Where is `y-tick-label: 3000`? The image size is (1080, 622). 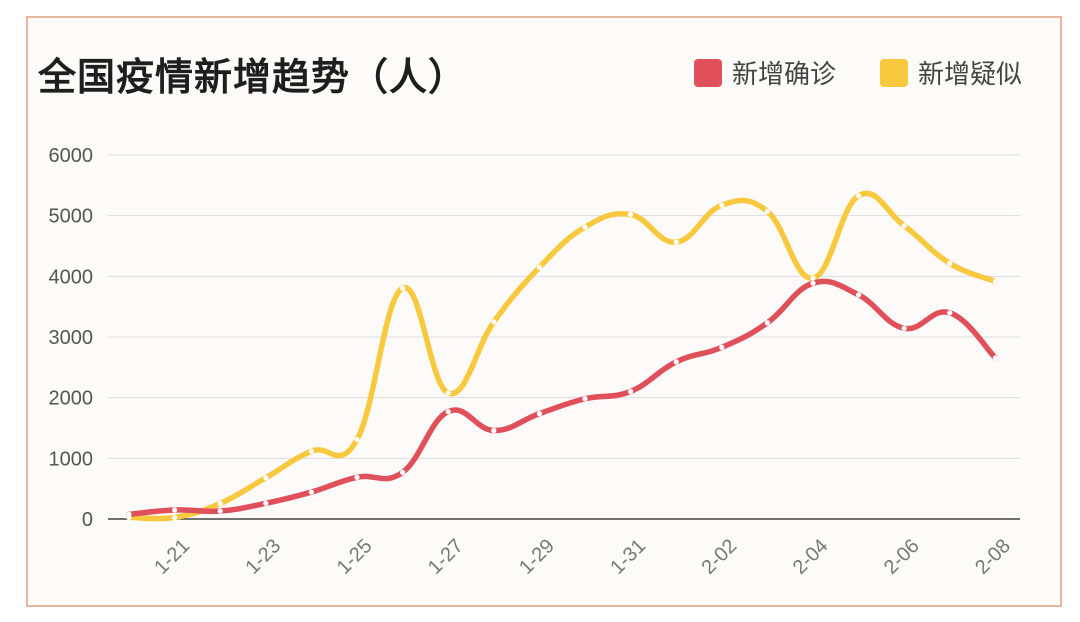 y-tick-label: 3000 is located at coordinates (71, 338).